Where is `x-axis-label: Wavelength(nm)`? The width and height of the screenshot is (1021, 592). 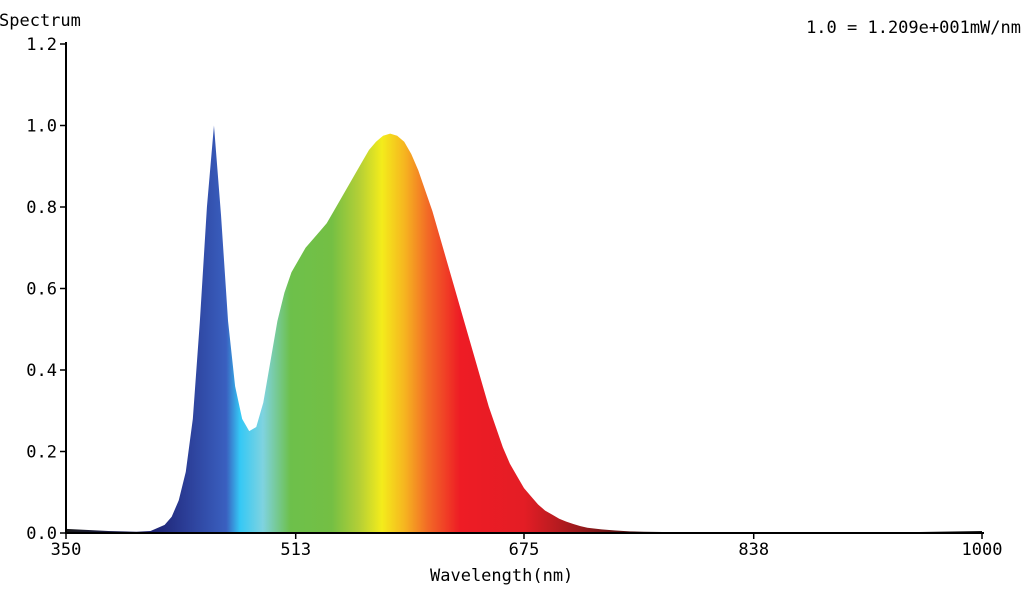
x-axis-label: Wavelength(nm) is located at coordinates (502, 576).